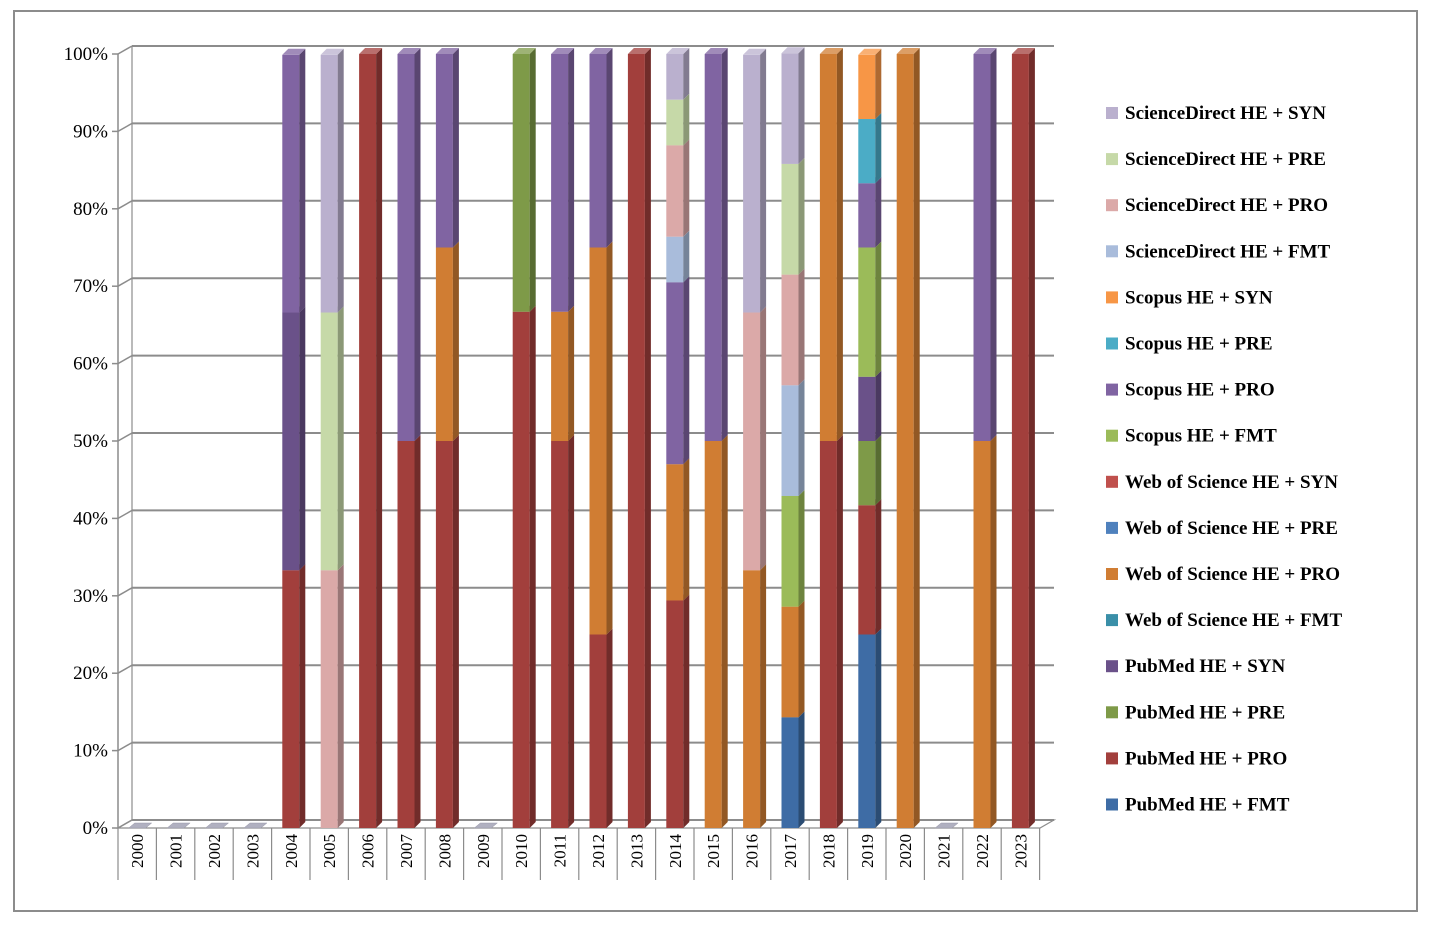 The image size is (1441, 928). Describe the element at coordinates (291, 851) in the screenshot. I see `x-tick-label: 2004` at that location.